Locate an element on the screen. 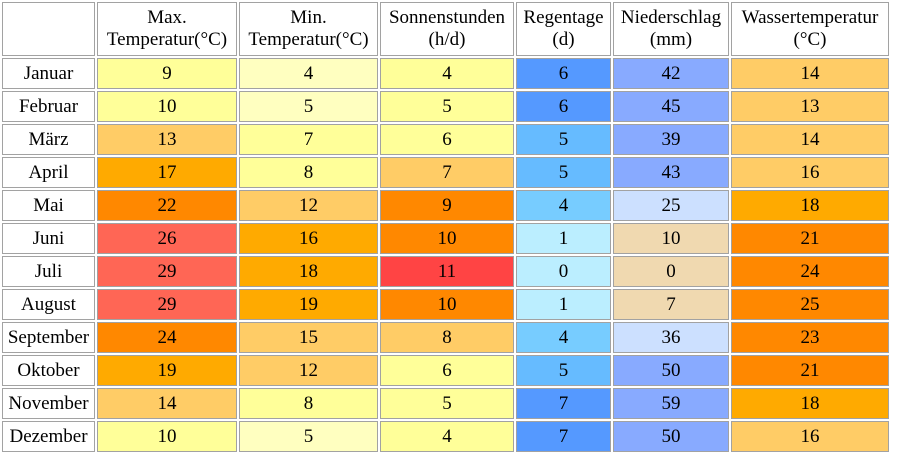 This screenshot has height=453, width=899. corner-cell is located at coordinates (48, 29).